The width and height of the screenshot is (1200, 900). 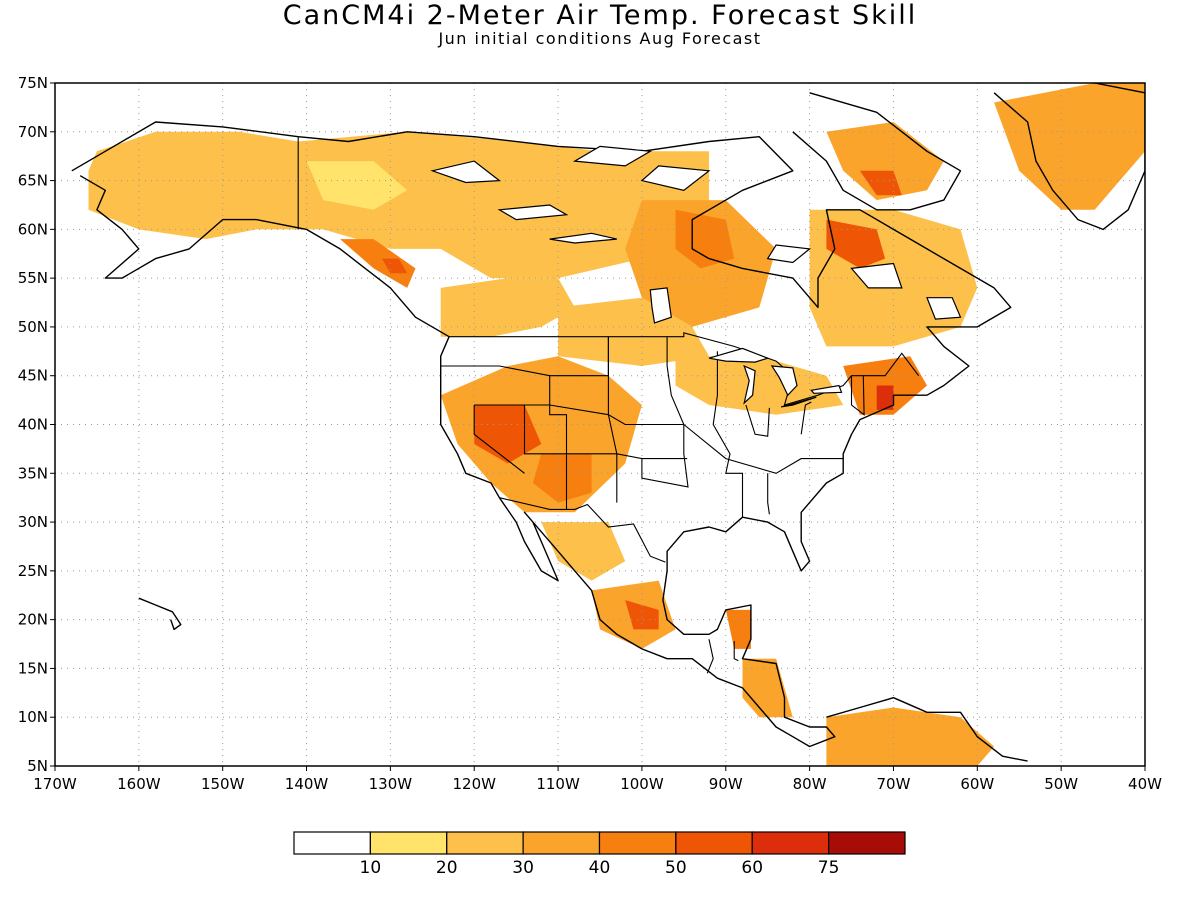 What do you see at coordinates (894, 784) in the screenshot?
I see `lon-tick-label: 70W` at bounding box center [894, 784].